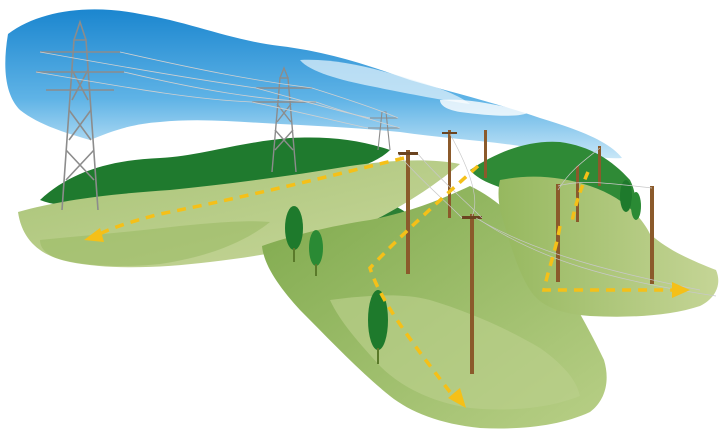  What do you see at coordinates (155, 243) in the screenshot?
I see `ground-left-shadow` at bounding box center [155, 243].